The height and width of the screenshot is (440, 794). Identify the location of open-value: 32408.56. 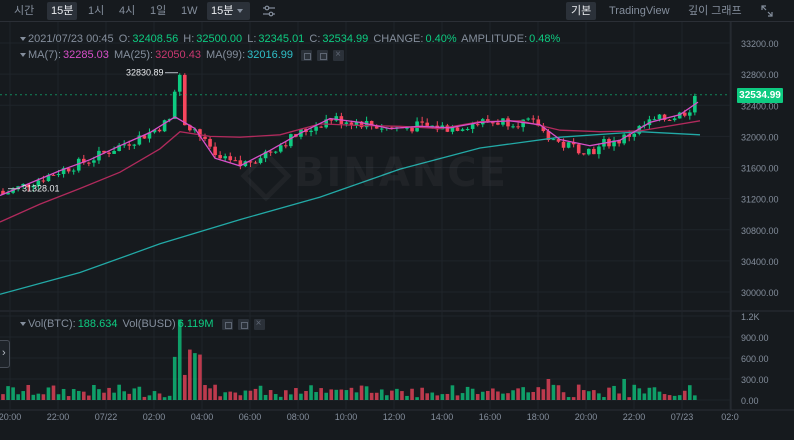
(155, 39).